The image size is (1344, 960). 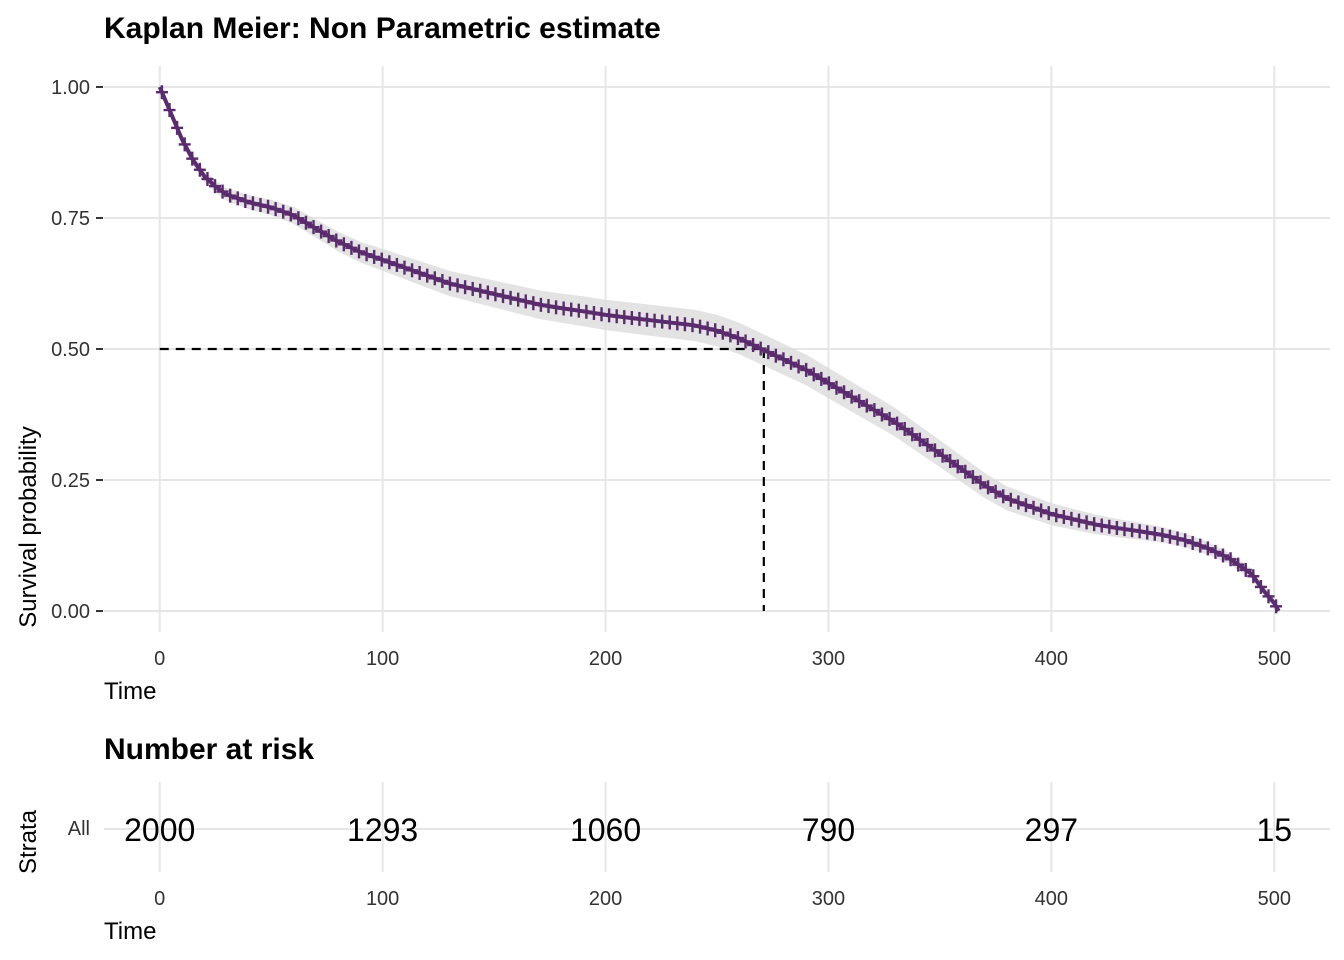 What do you see at coordinates (130, 691) in the screenshot?
I see `x-axis-title: Time` at bounding box center [130, 691].